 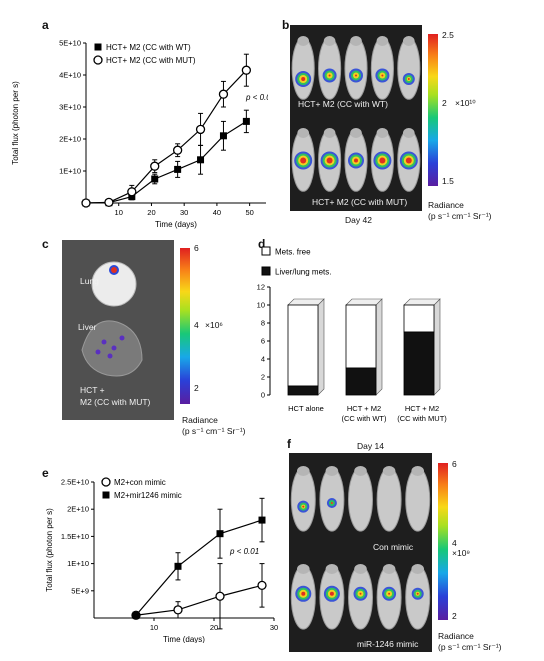 I want to click on category-label: (CC with MUT), so click(x=422, y=418).